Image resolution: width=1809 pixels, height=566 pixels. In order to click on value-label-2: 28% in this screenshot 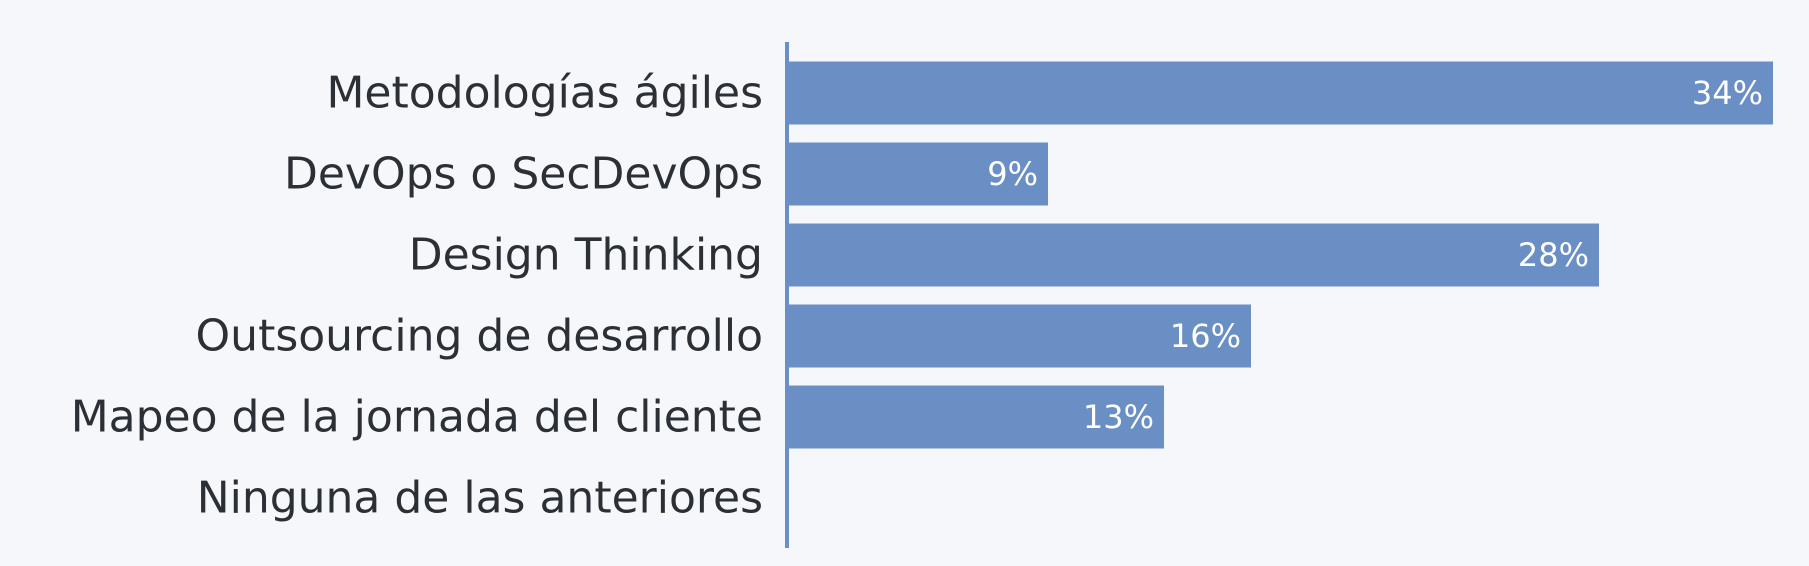, I will do `click(1553, 255)`.